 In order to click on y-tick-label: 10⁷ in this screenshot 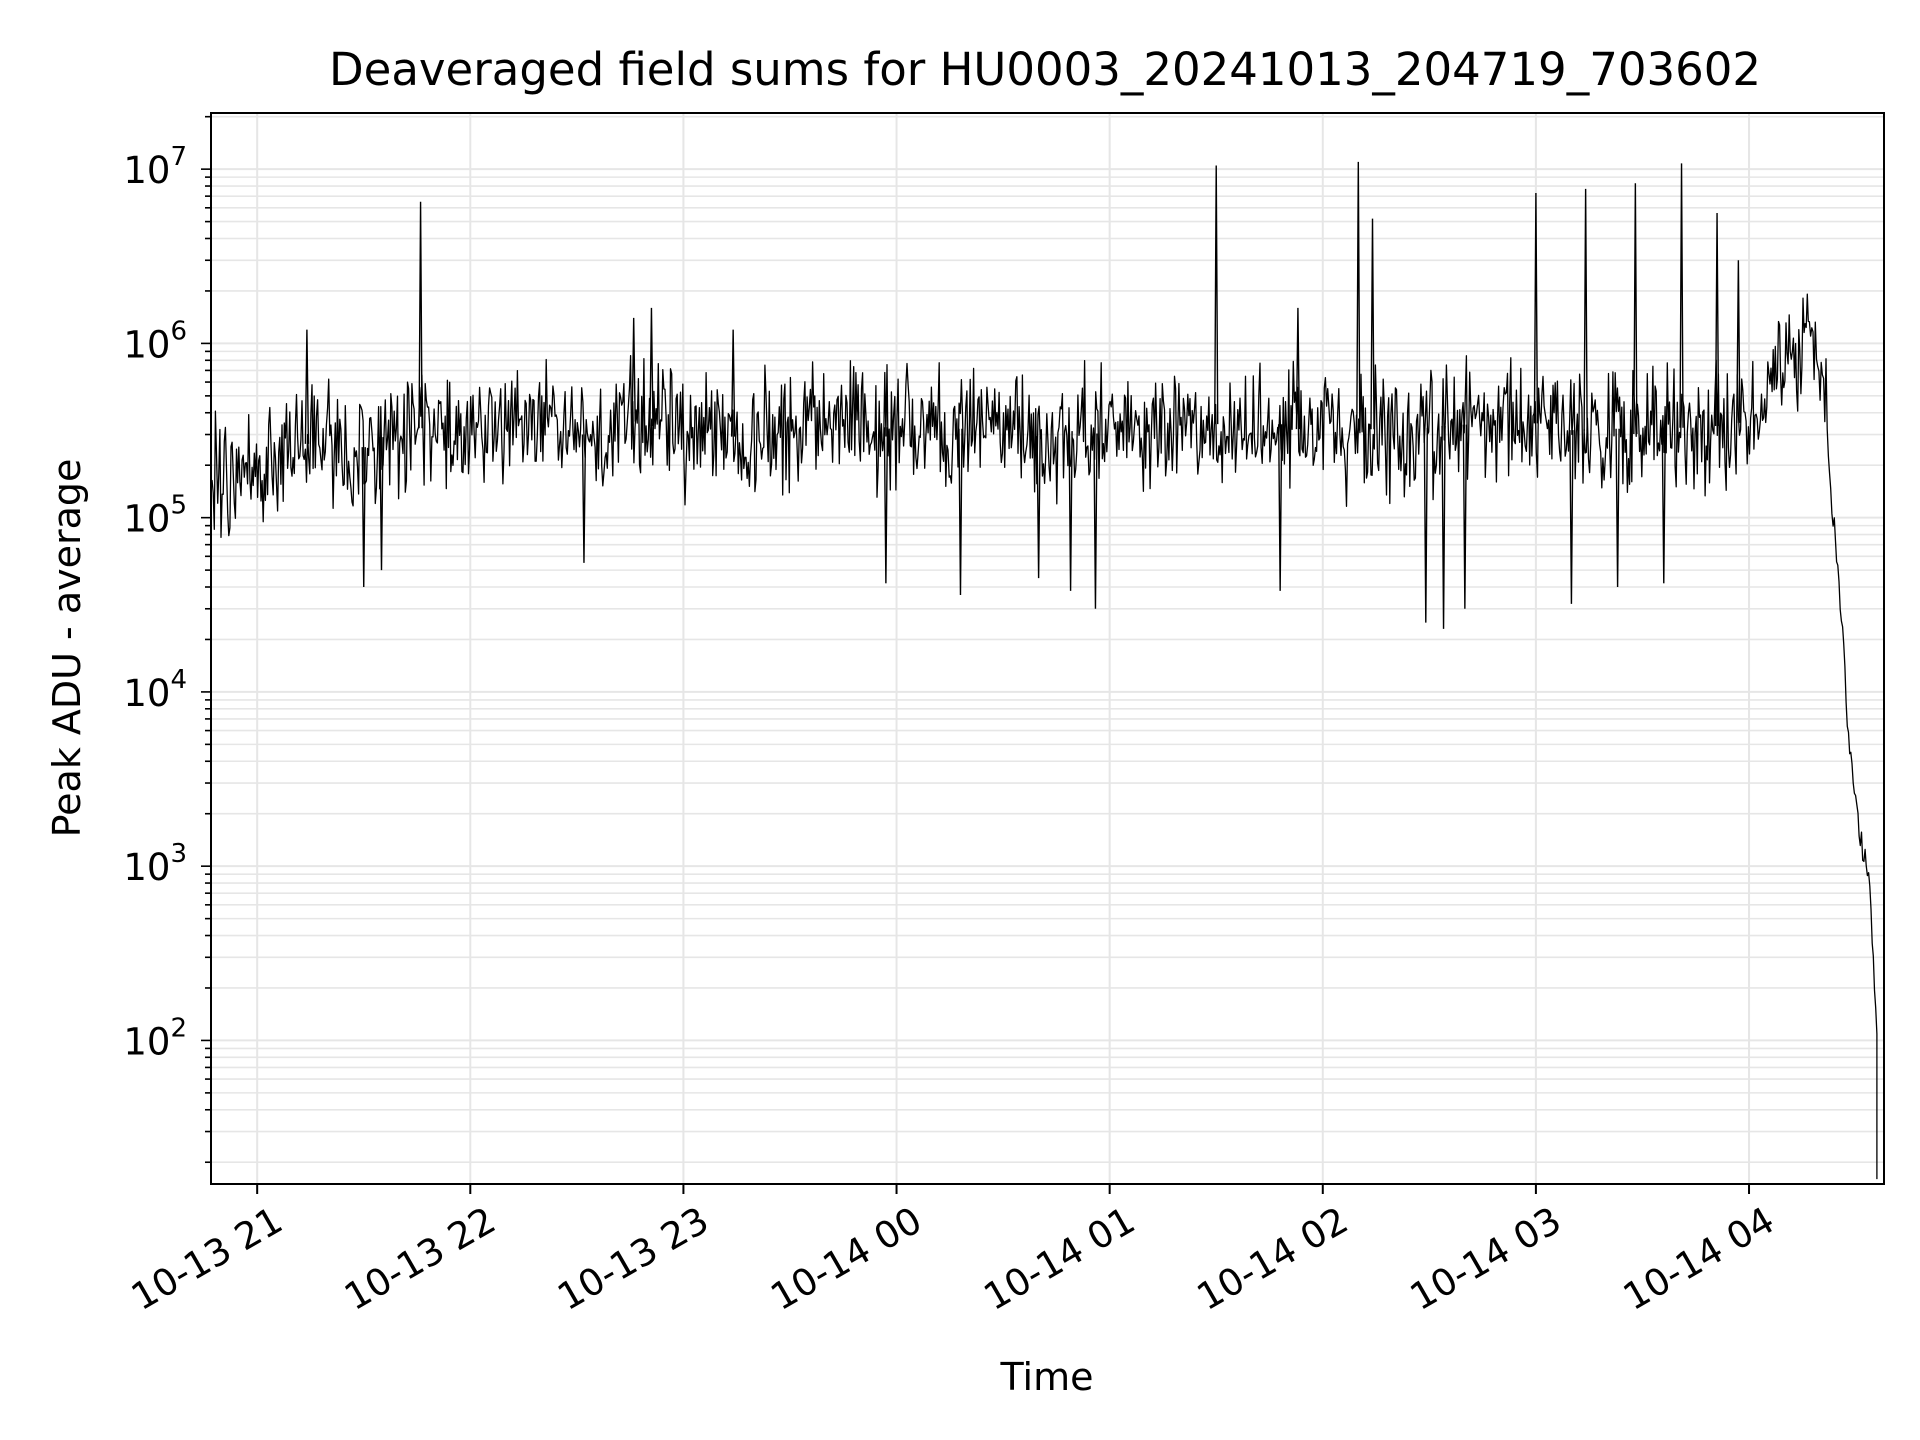, I will do `click(155, 167)`.